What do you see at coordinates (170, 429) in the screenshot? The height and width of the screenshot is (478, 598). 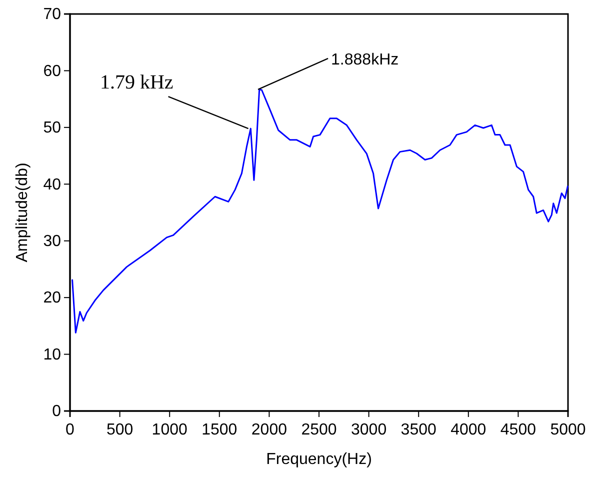 I see `x-tick-label: 1000` at bounding box center [170, 429].